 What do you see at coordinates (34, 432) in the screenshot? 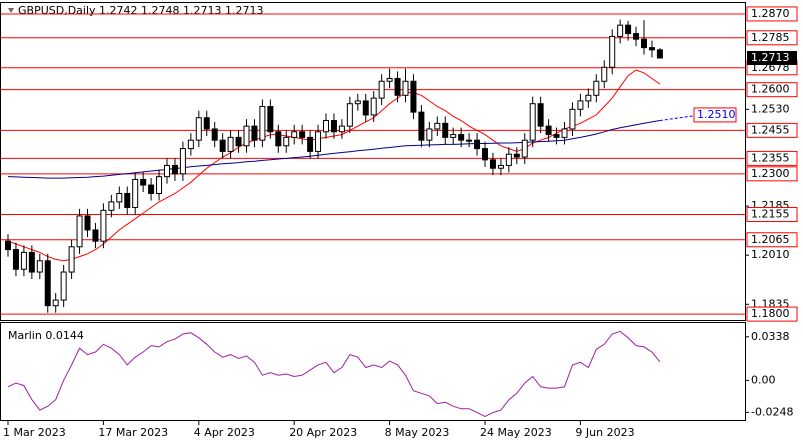
I see `x-tick-label: 1 Mar 2023` at bounding box center [34, 432].